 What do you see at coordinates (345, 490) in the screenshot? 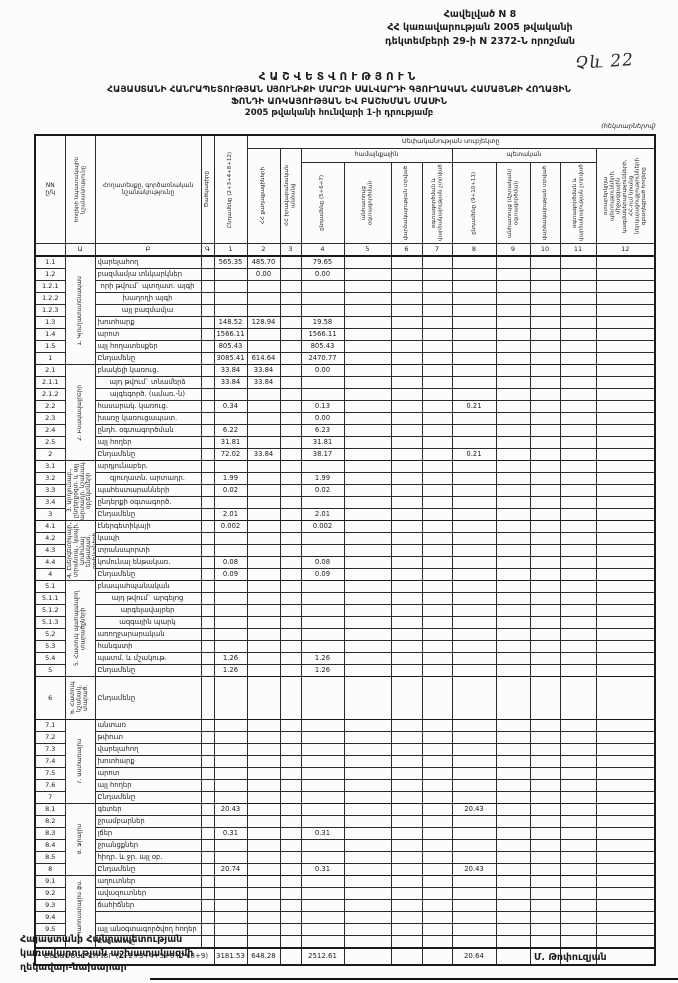
I see `table-row: 3.3 պահեստարանների 0.02 0.02` at bounding box center [345, 490].